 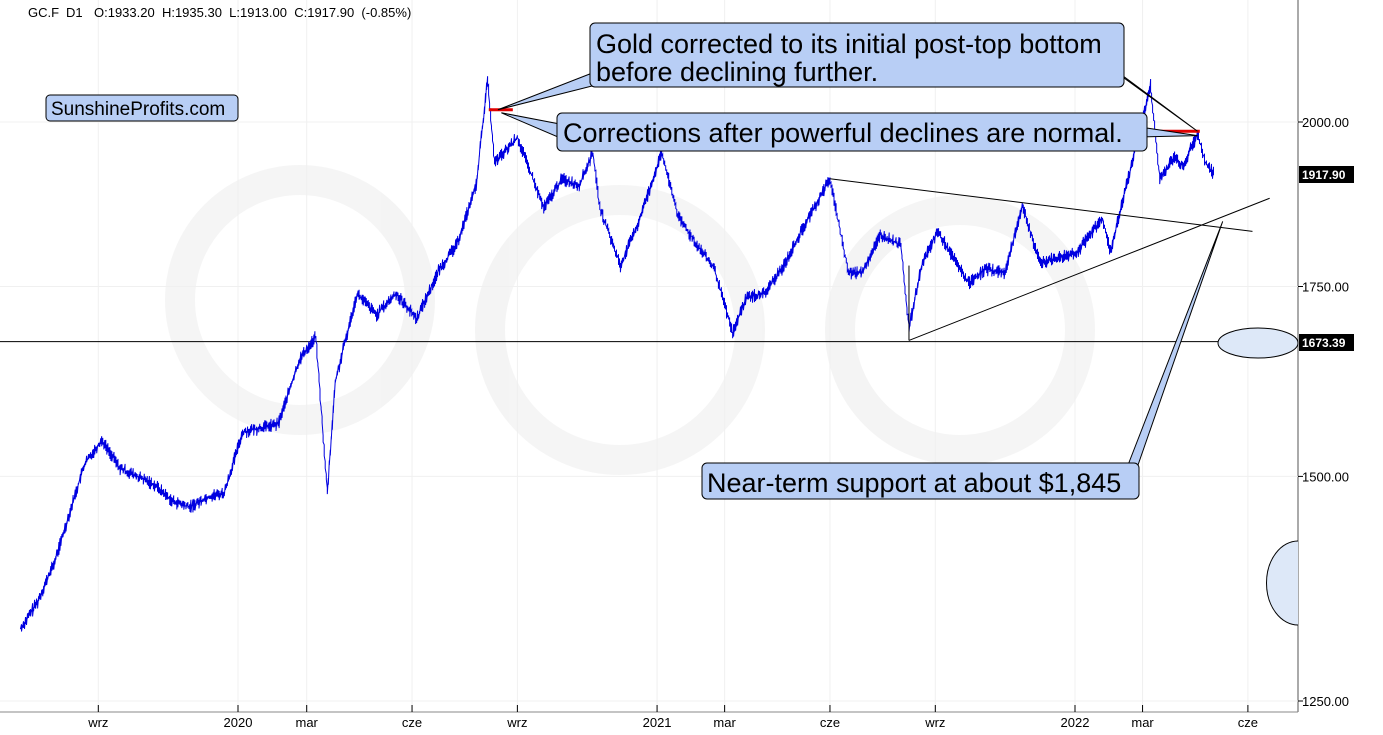 I want to click on support-price-bg, so click(x=1326, y=342).